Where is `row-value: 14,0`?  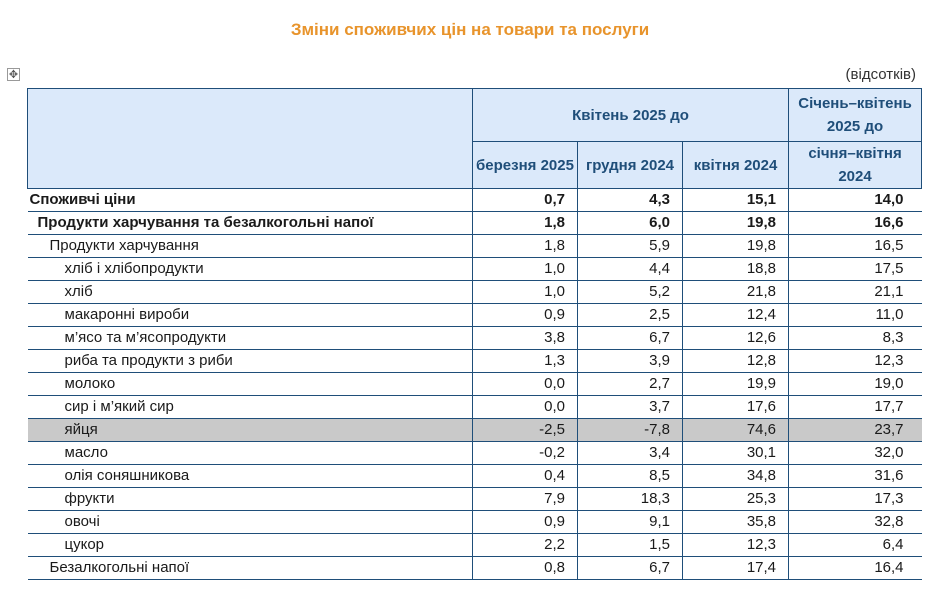 row-value: 14,0 is located at coordinates (855, 200).